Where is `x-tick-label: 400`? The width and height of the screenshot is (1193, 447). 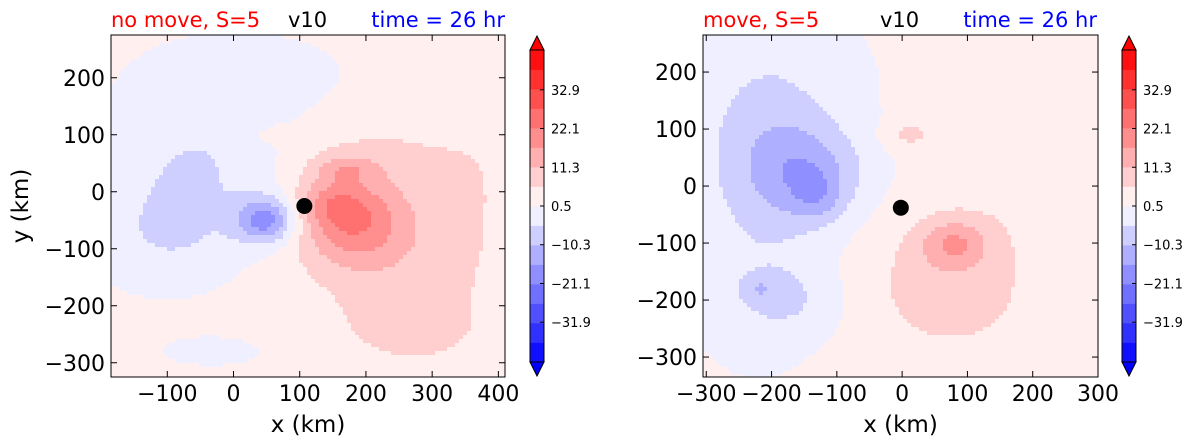
x-tick-label: 400 is located at coordinates (498, 394).